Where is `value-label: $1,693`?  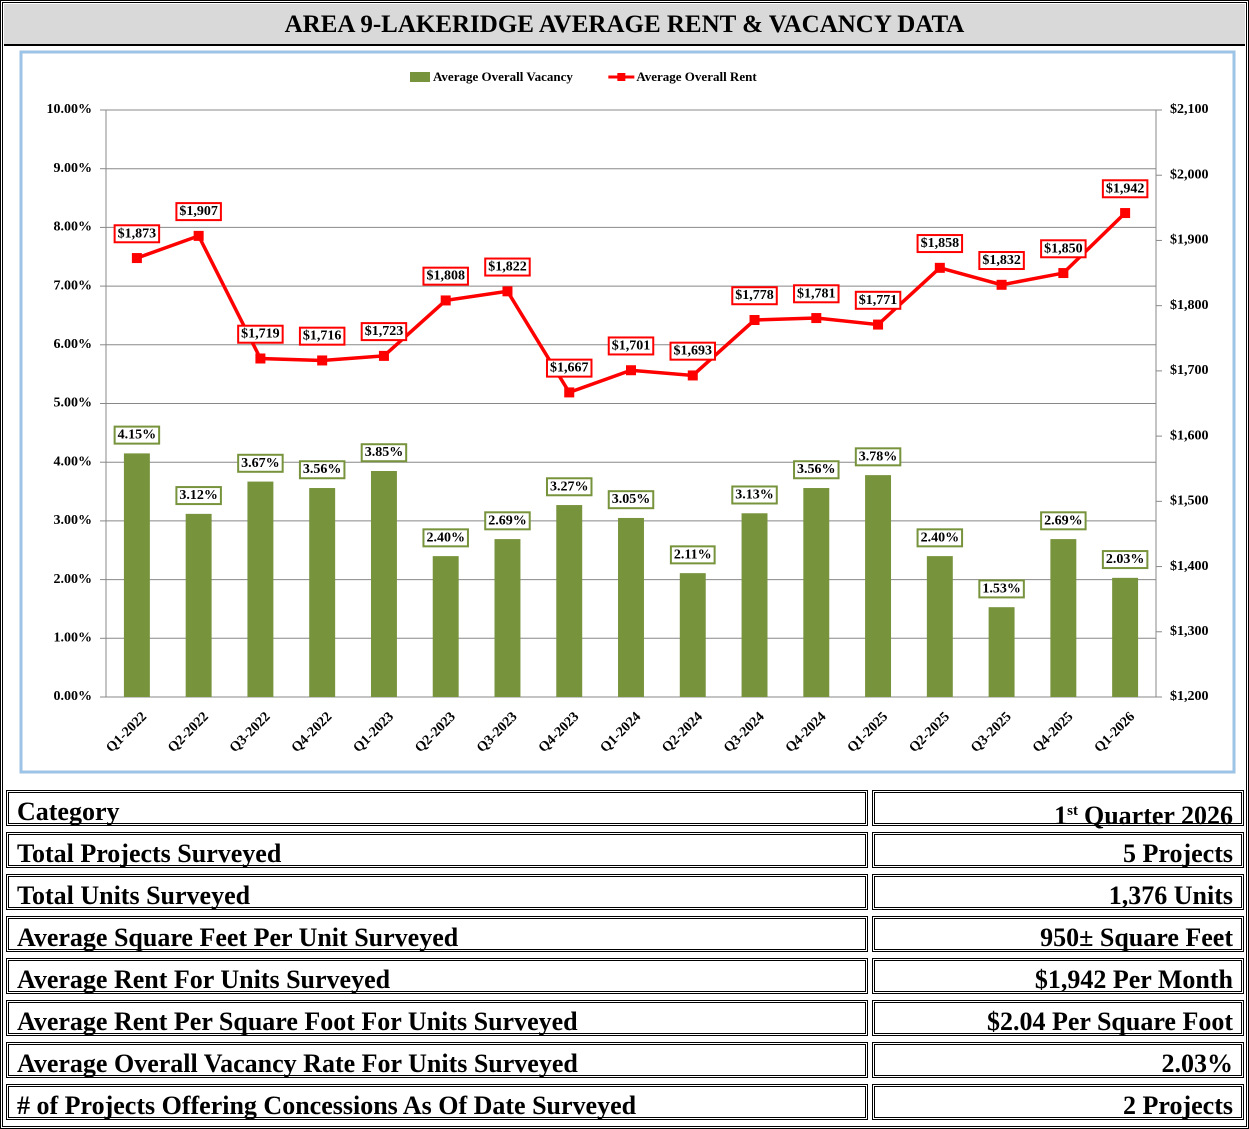
value-label: $1,693 is located at coordinates (693, 351).